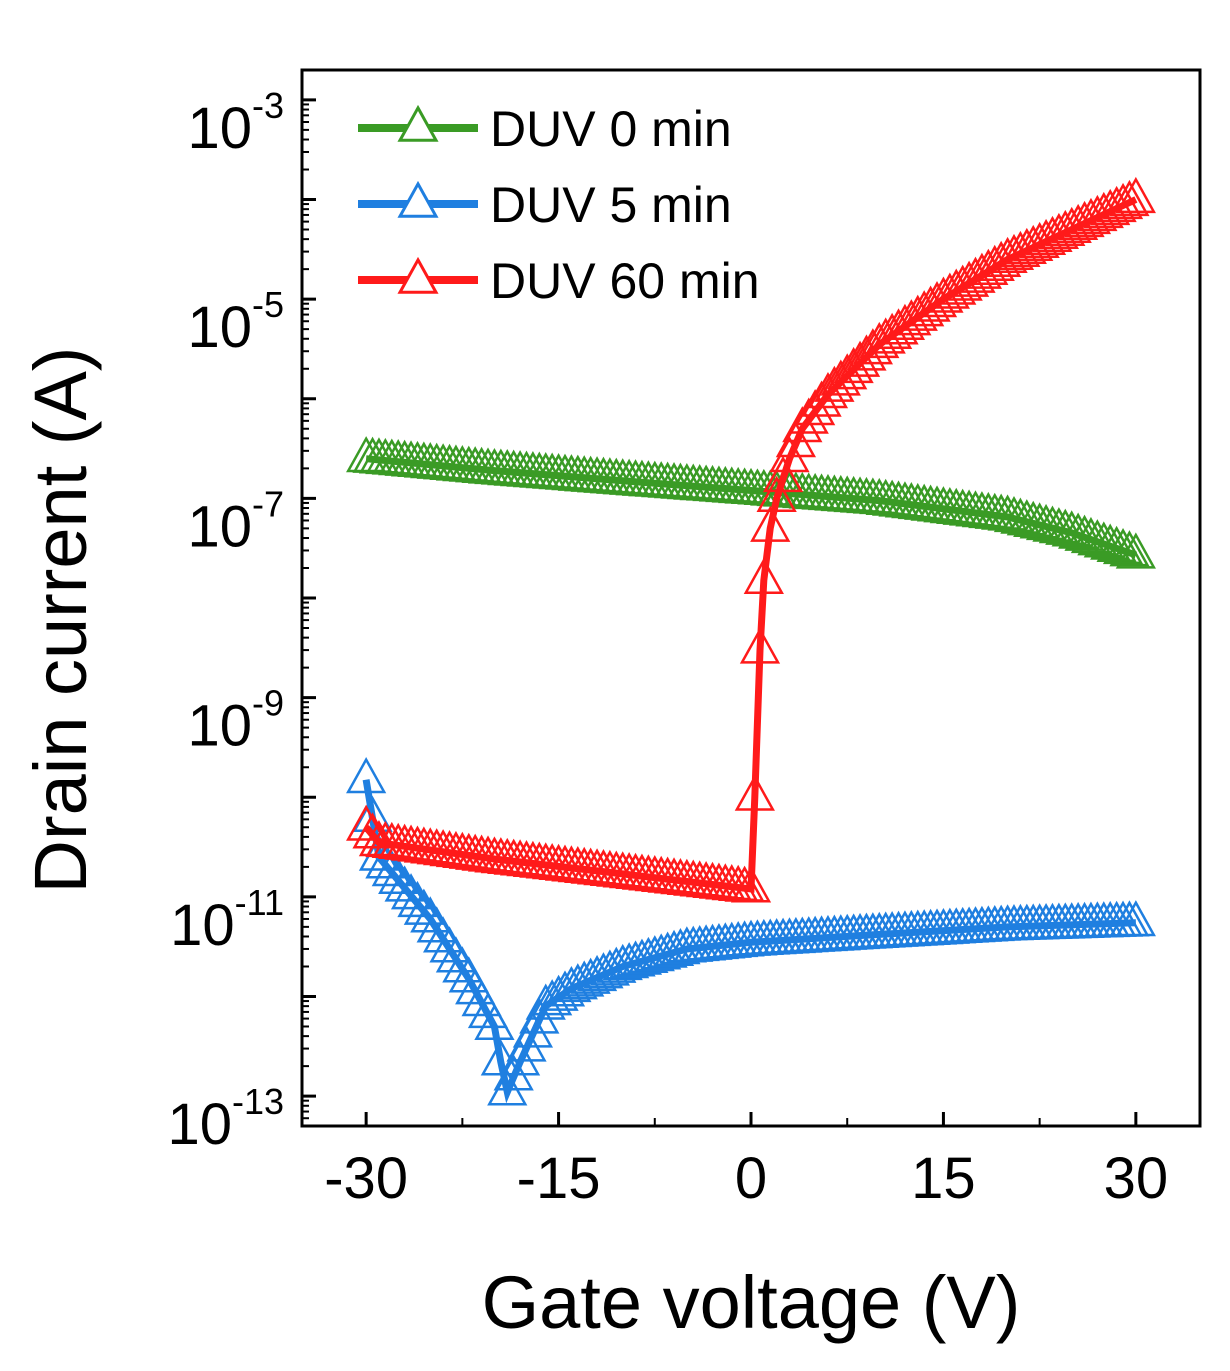  I want to click on y-tick-label: 10⁻¹¹, so click(227, 920).